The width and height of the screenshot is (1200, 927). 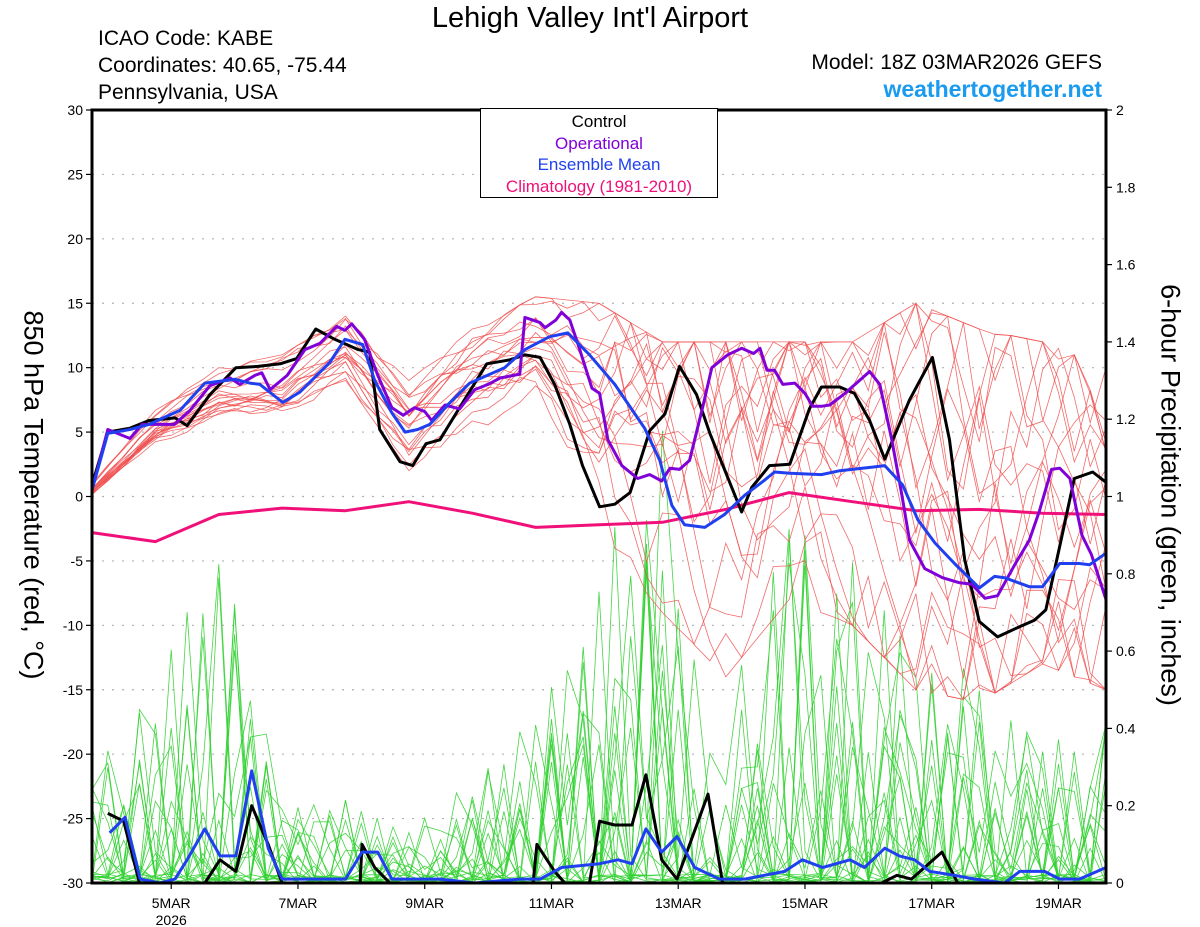 I want to click on y-axis-left-label: 850 hPa Temperature (red, °C), so click(x=33, y=495).